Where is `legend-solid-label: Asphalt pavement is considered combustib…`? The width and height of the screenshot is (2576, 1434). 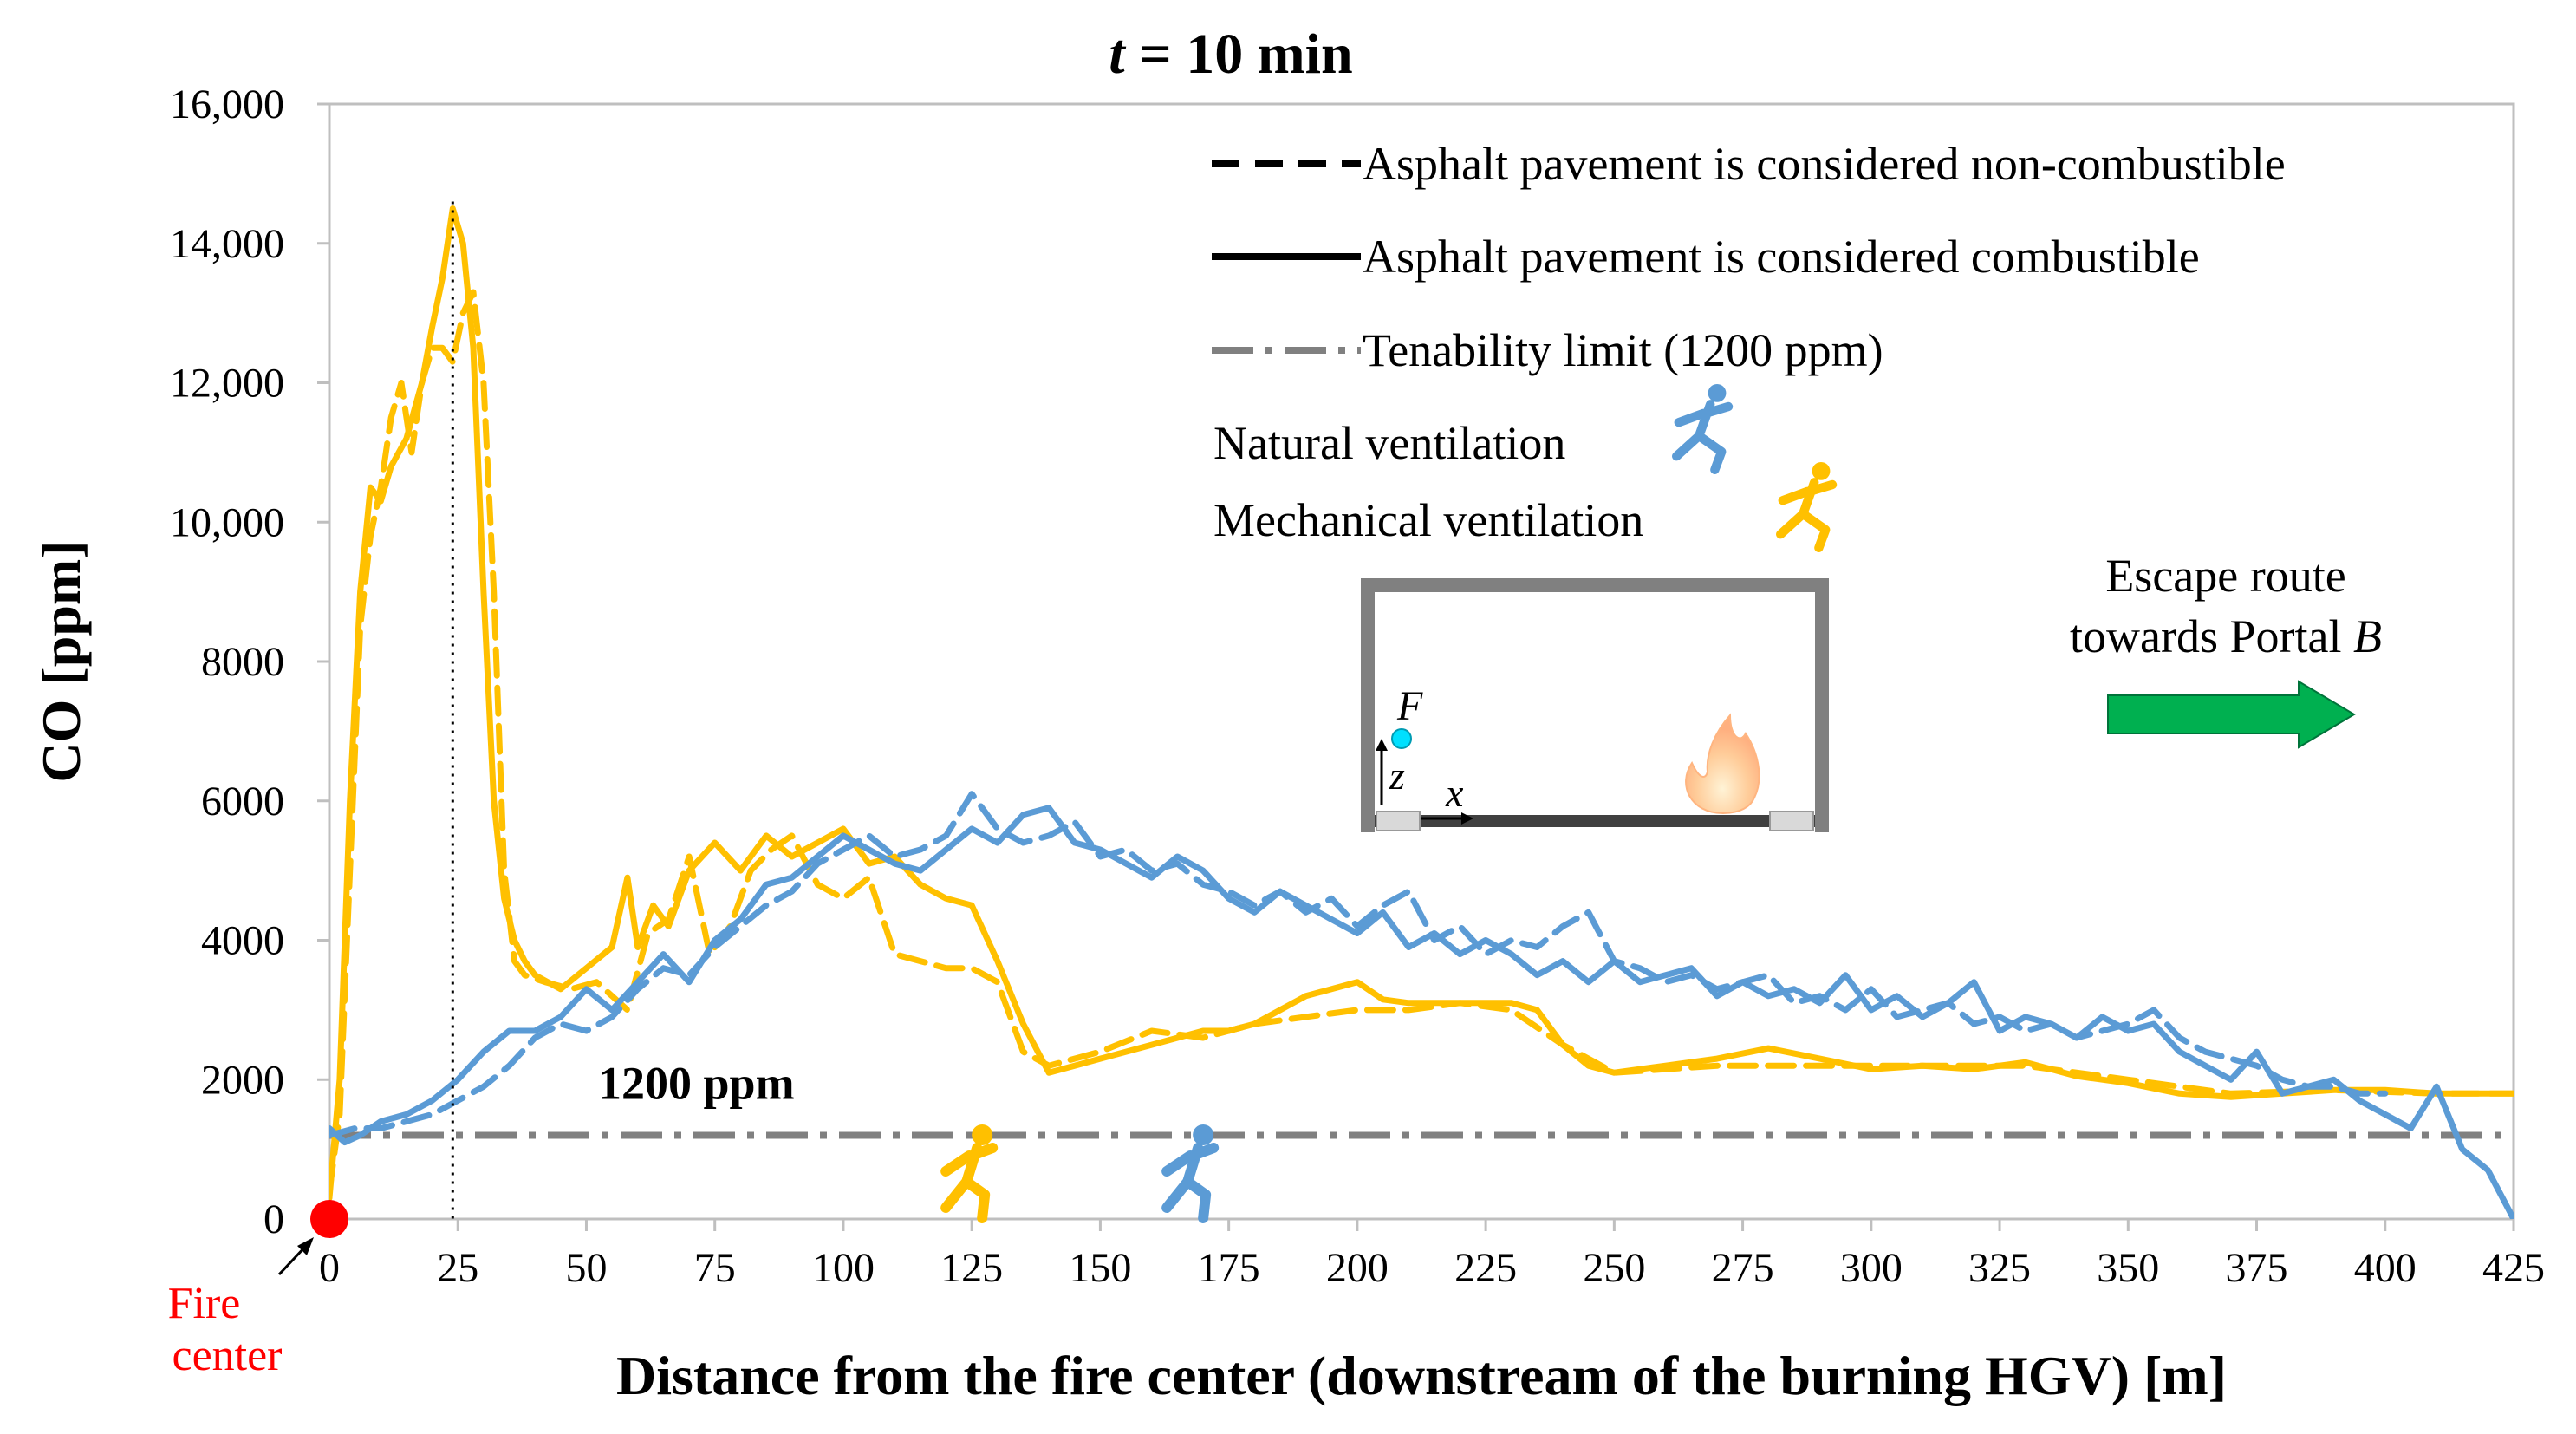
legend-solid-label: Asphalt pavement is considered combustib… is located at coordinates (1781, 257).